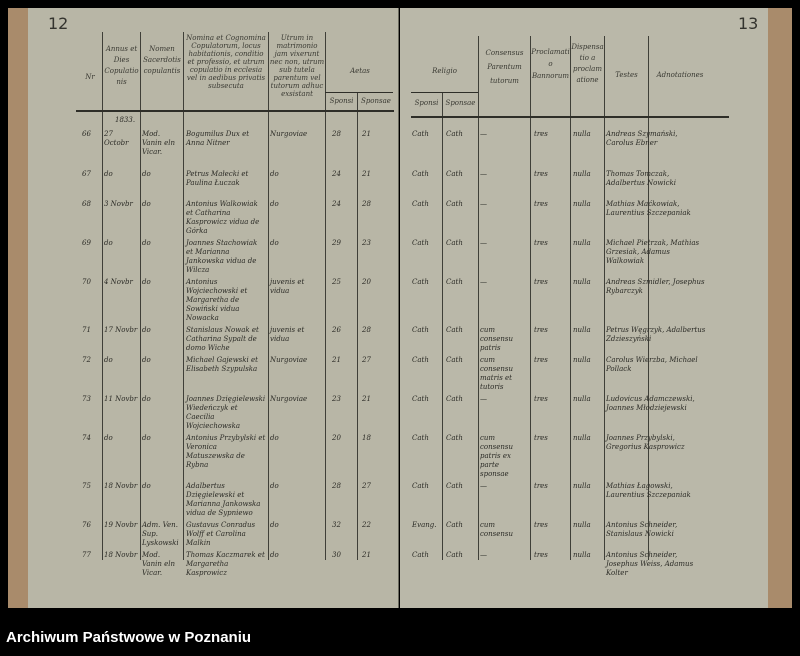 The width and height of the screenshot is (800, 656). What do you see at coordinates (86, 282) in the screenshot?
I see `entry-nr: 70` at bounding box center [86, 282].